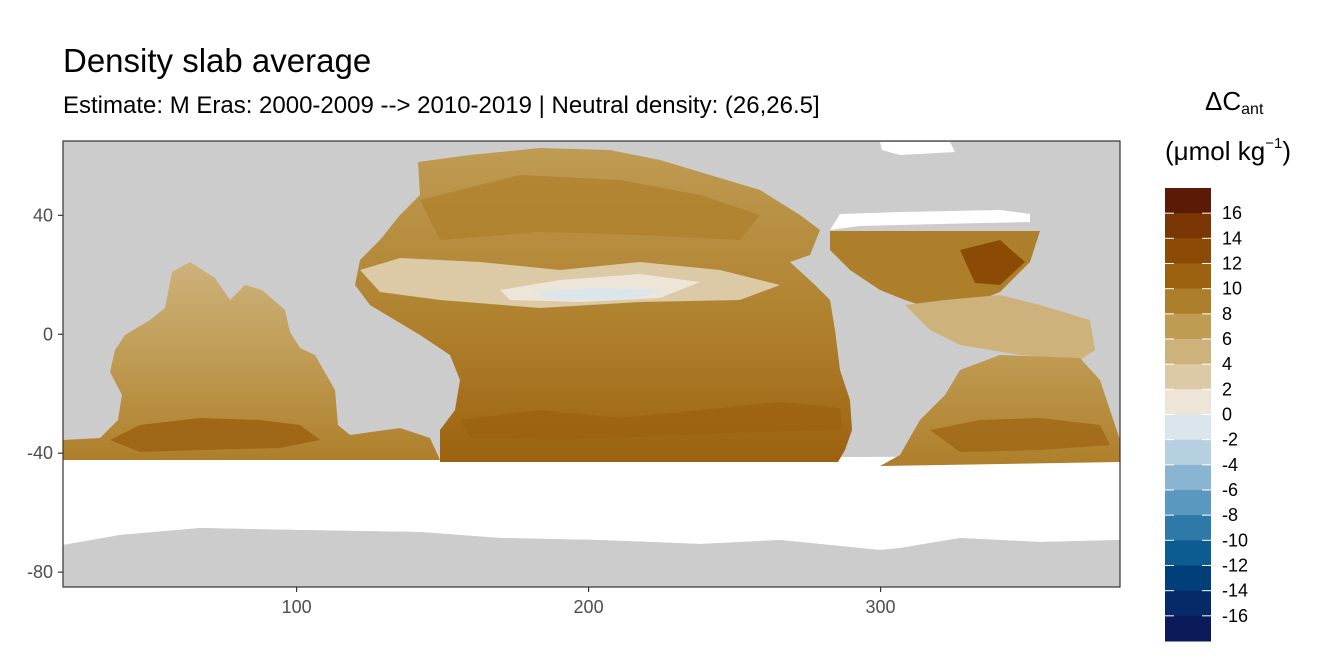 The height and width of the screenshot is (672, 1344). What do you see at coordinates (1234, 102) in the screenshot?
I see `legend-title: ΔCant` at bounding box center [1234, 102].